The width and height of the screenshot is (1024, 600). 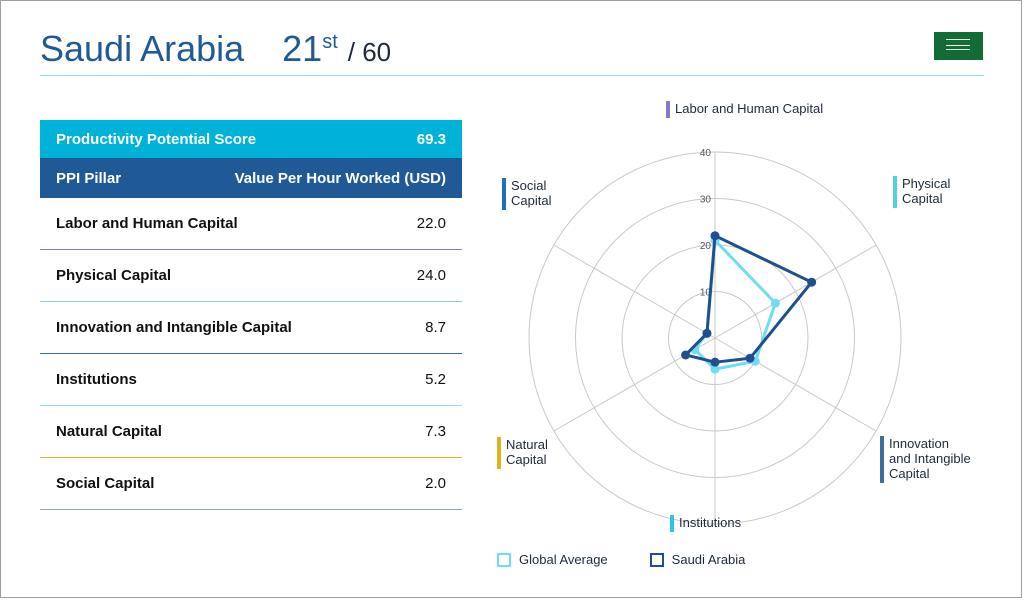 I want to click on axis-label: Social Capital, so click(x=527, y=194).